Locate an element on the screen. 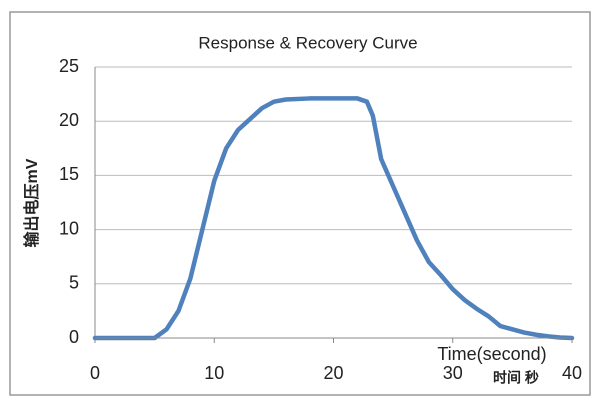  y-tick-label: 25 is located at coordinates (69, 66).